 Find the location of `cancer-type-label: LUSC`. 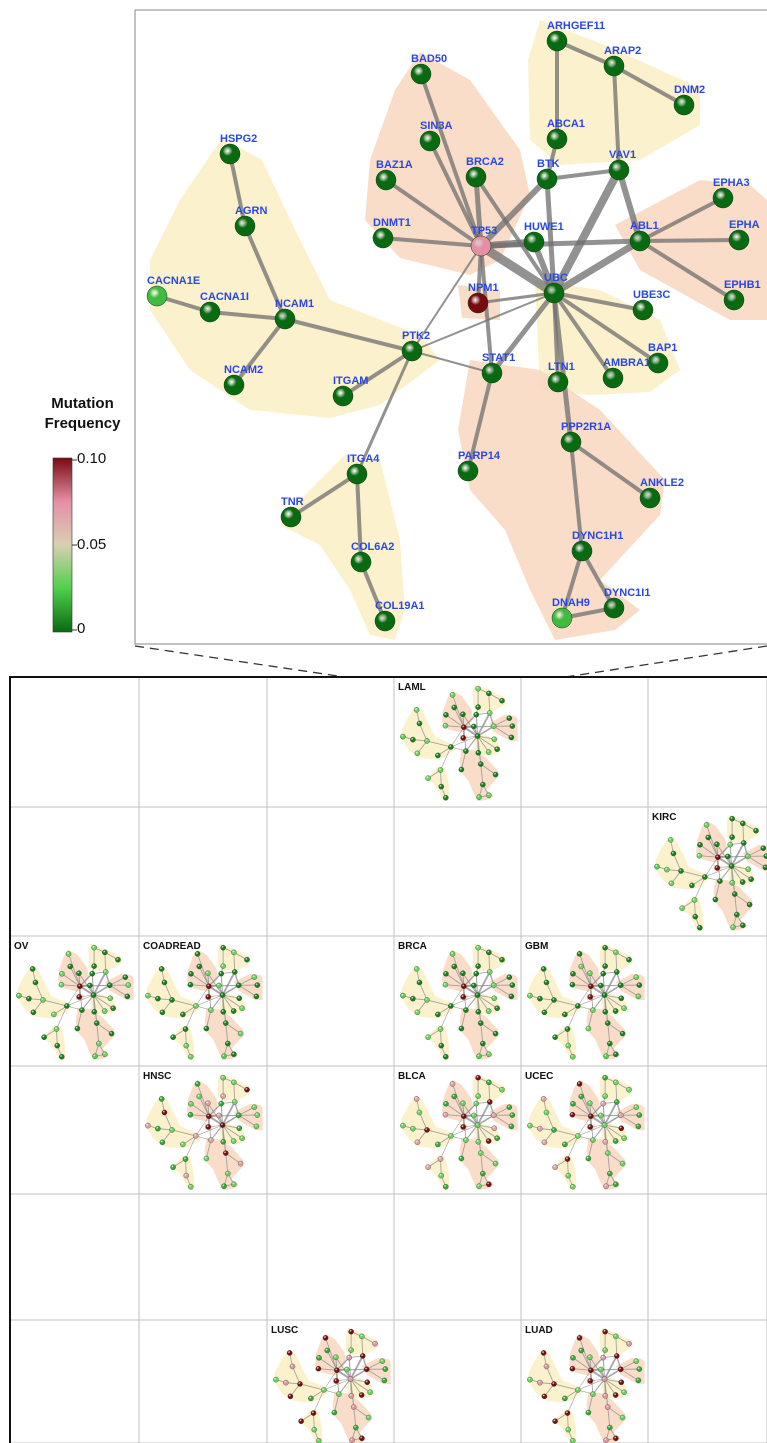

cancer-type-label: LUSC is located at coordinates (284, 1330).